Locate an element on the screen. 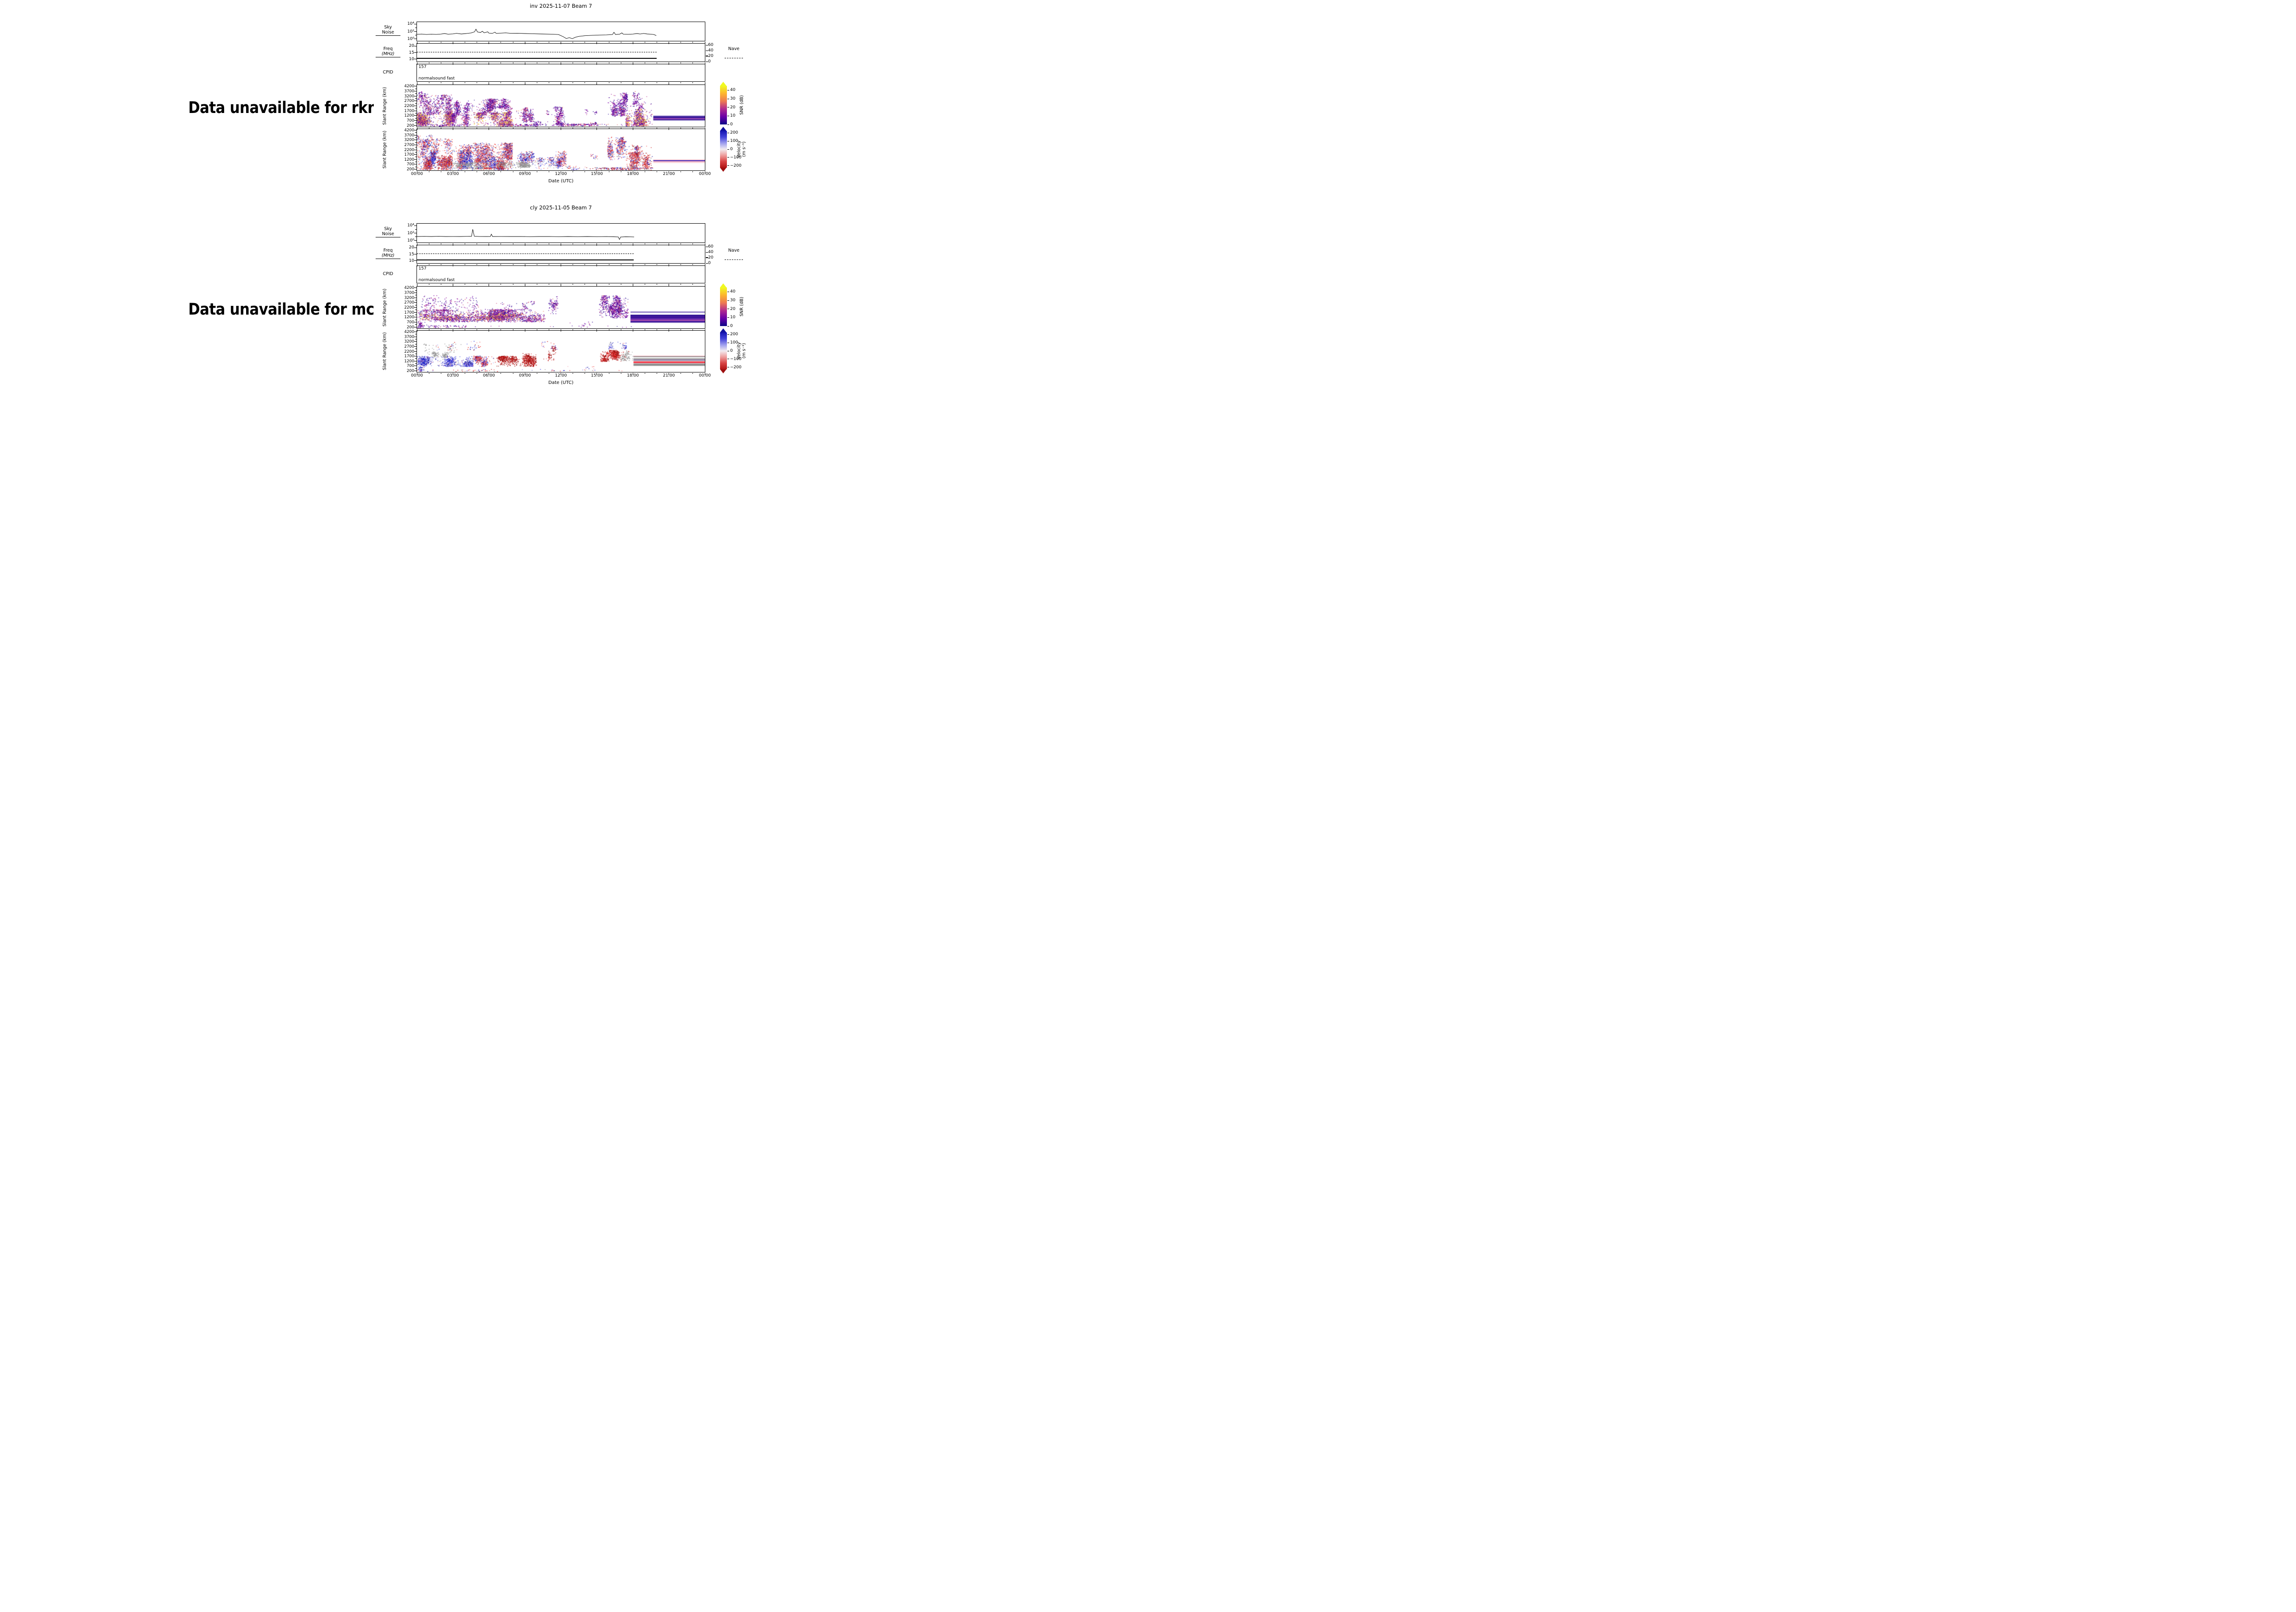 This screenshot has height=1612, width=2296. nave-solid-line is located at coordinates (525, 259).